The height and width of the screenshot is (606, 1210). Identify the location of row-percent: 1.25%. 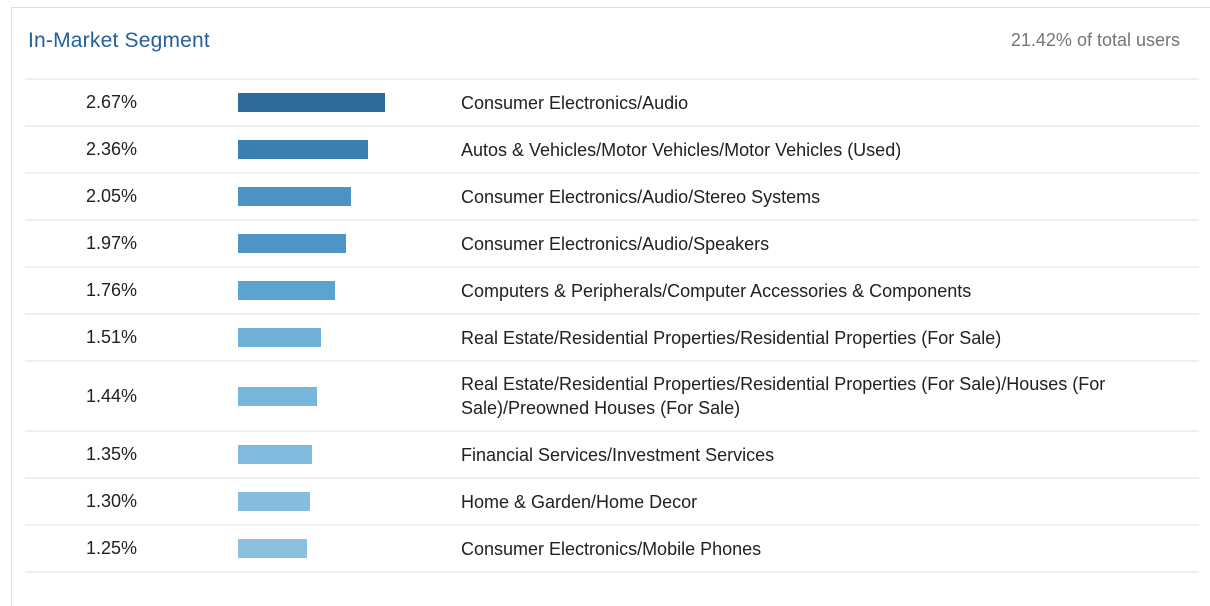
(112, 548).